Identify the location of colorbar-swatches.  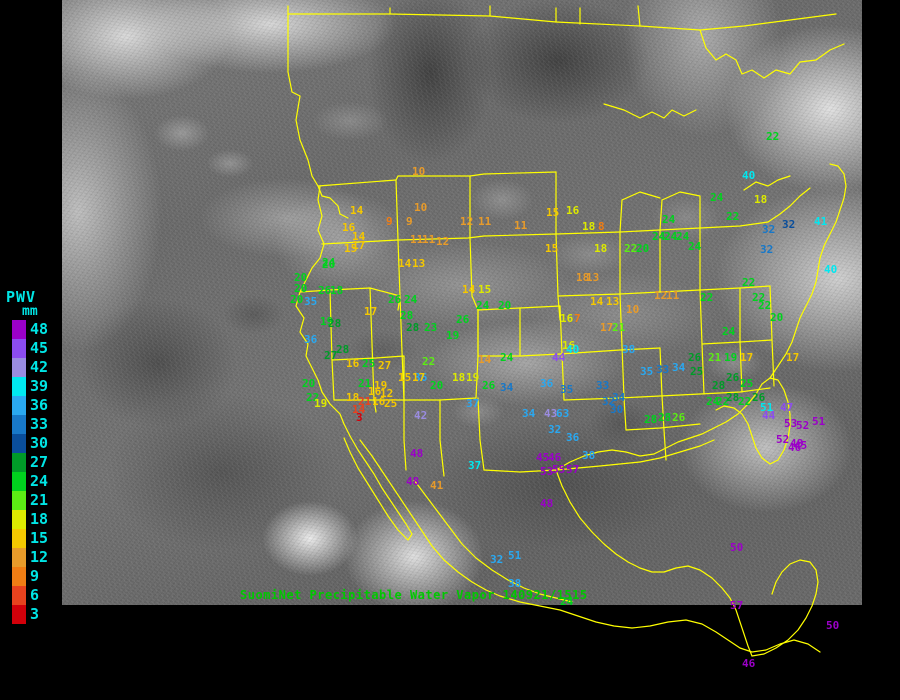
(19, 472).